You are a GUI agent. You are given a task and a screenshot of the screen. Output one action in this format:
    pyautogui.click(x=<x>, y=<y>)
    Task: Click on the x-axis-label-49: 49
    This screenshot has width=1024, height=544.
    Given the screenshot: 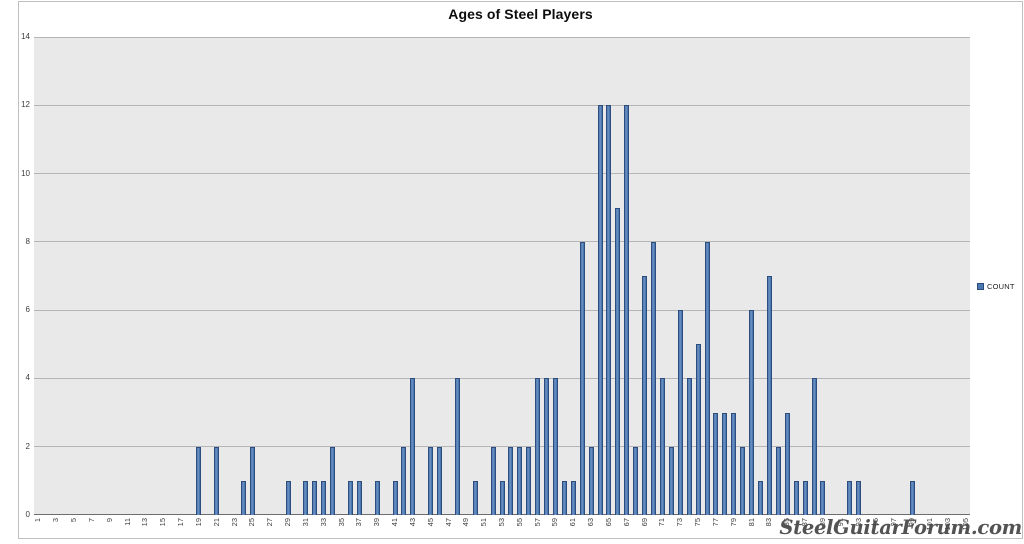 What is the action you would take?
    pyautogui.click(x=466, y=522)
    